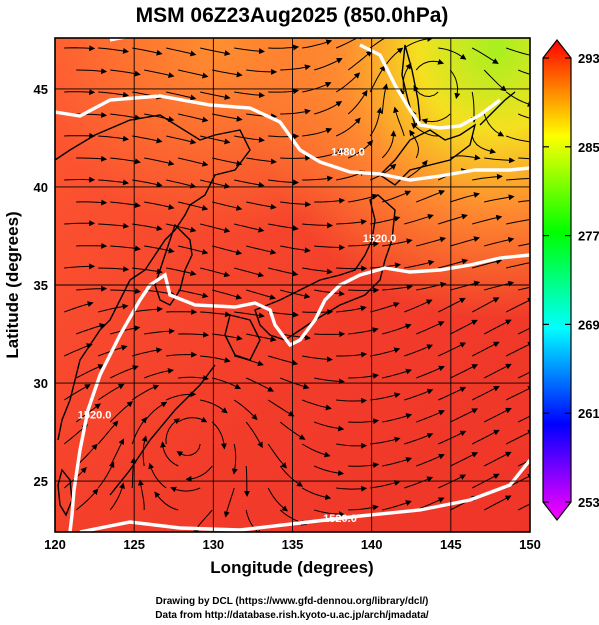 This screenshot has width=599, height=625. I want to click on colorbar-ticks: 253 261 269 277 285 293, so click(571, 280).